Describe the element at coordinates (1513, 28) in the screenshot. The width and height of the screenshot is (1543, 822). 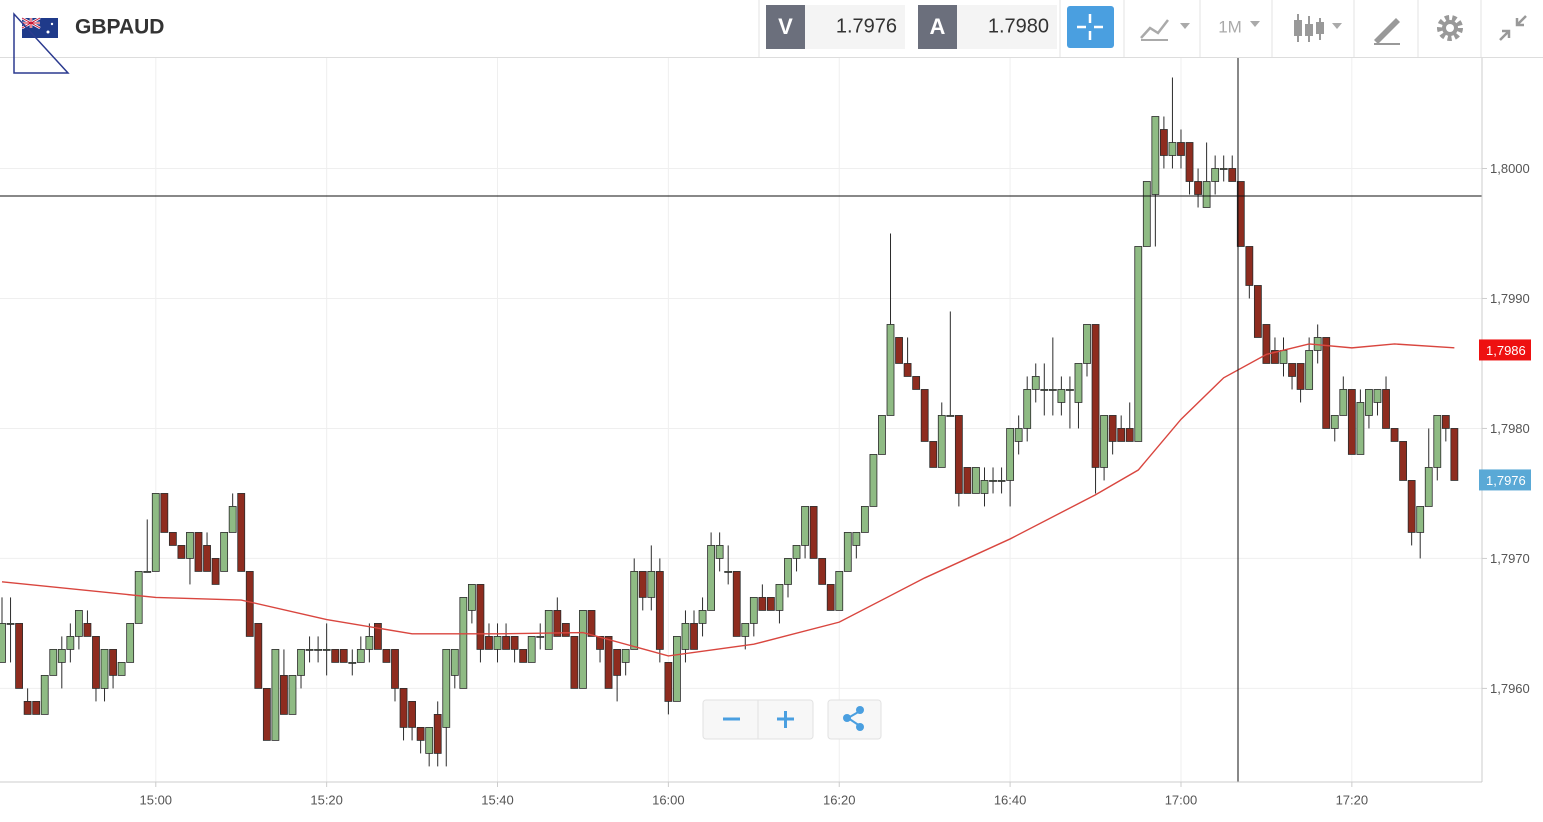
I see `collapse-button` at that location.